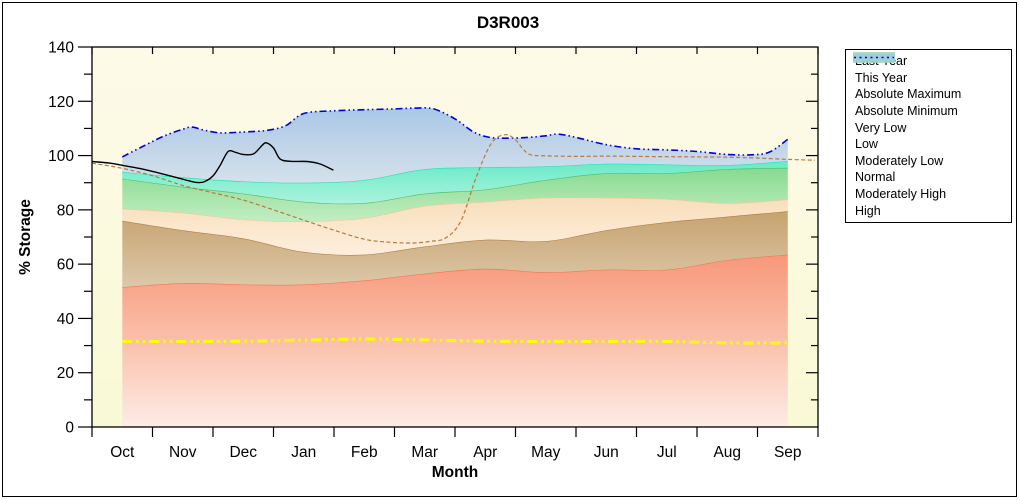 Image resolution: width=1020 pixels, height=500 pixels. I want to click on legend-item-moderately-low: Moderately Low, so click(928, 111).